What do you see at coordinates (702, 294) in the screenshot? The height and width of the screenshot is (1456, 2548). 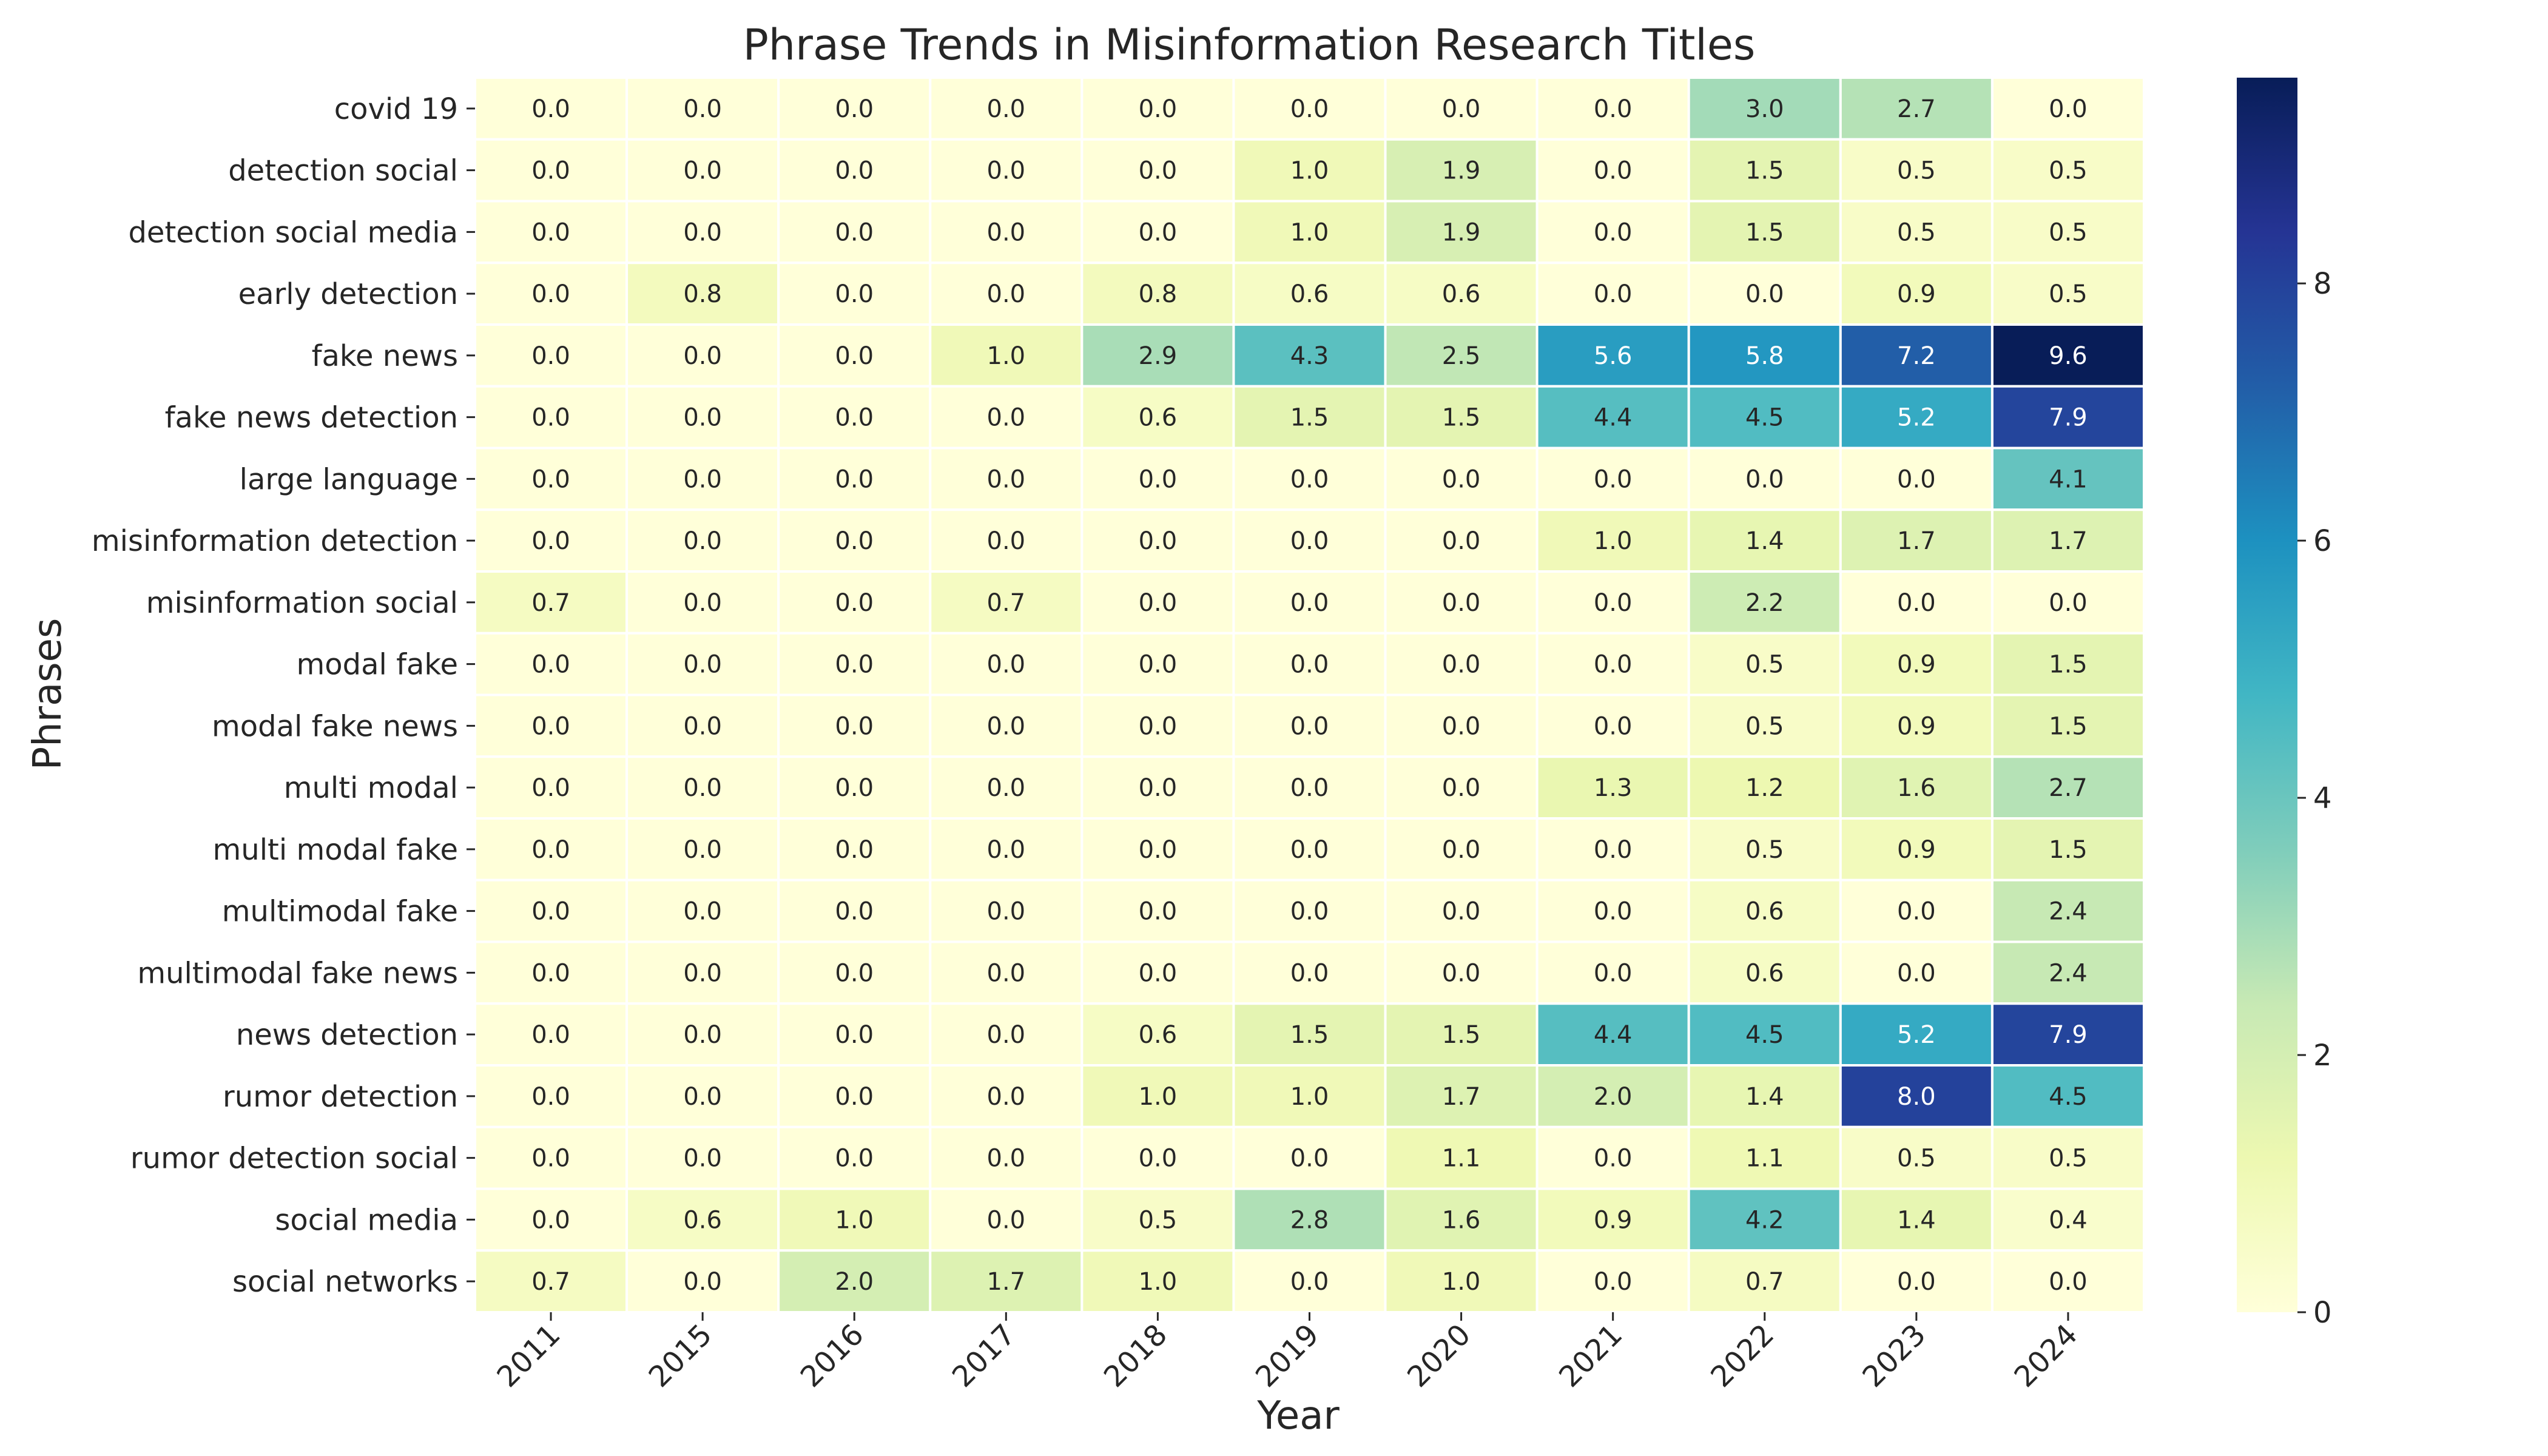 I see `cell-value-label: 0.8` at bounding box center [702, 294].